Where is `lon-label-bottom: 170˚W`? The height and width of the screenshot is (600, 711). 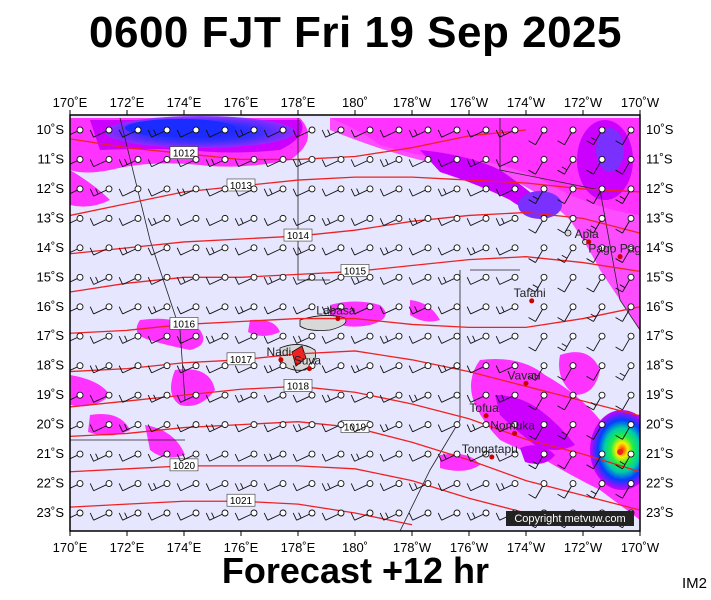
lon-label-bottom: 170˚W is located at coordinates (640, 547).